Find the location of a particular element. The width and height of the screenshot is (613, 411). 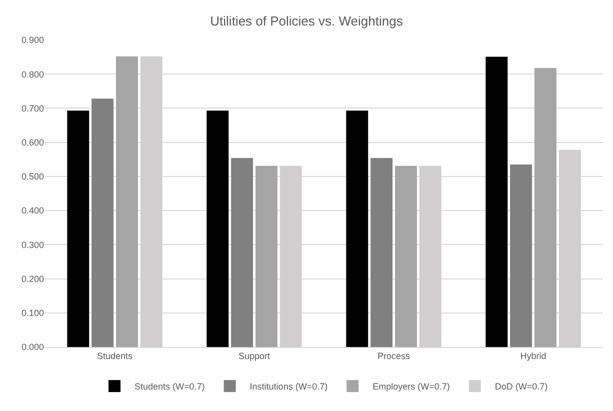

y-tick-label: 0.300 is located at coordinates (32, 245).